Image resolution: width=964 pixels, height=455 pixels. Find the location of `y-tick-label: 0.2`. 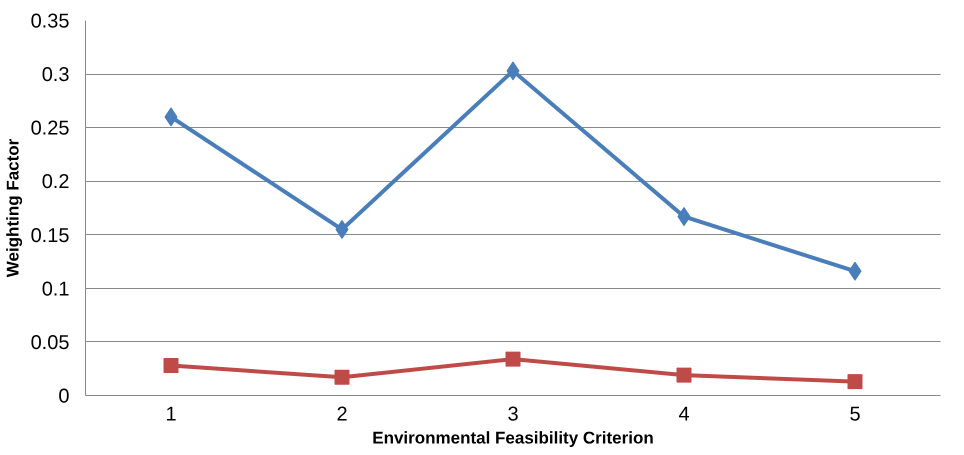

y-tick-label: 0.2 is located at coordinates (56, 182).